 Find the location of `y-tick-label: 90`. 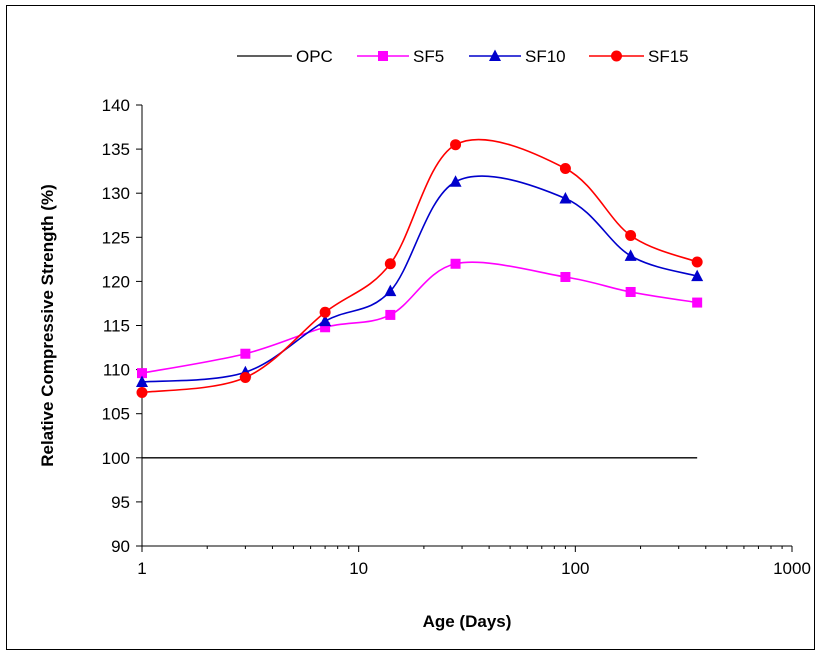

y-tick-label: 90 is located at coordinates (120, 546).